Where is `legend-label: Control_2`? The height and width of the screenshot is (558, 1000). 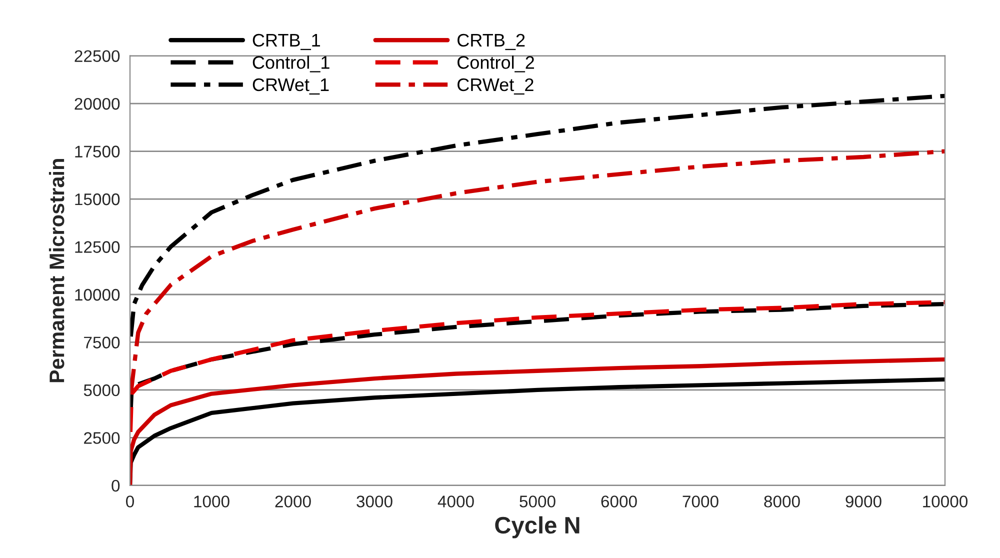
legend-label: Control_2 is located at coordinates (496, 64).